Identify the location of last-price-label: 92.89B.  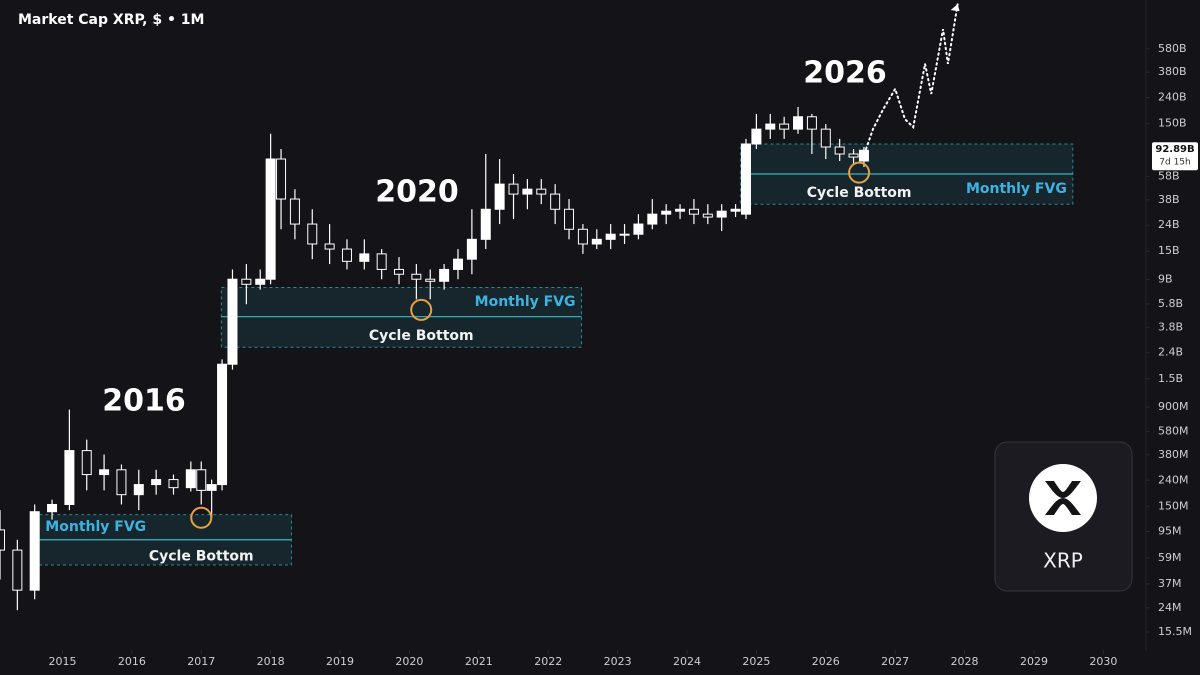
(1174, 149).